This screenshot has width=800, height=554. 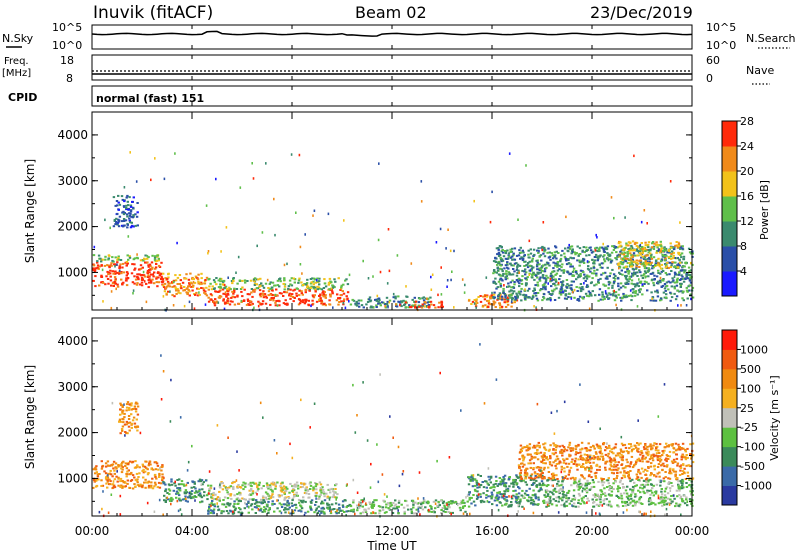 What do you see at coordinates (743, 271) in the screenshot?
I see `power-colorbar-tick-label: 4` at bounding box center [743, 271].